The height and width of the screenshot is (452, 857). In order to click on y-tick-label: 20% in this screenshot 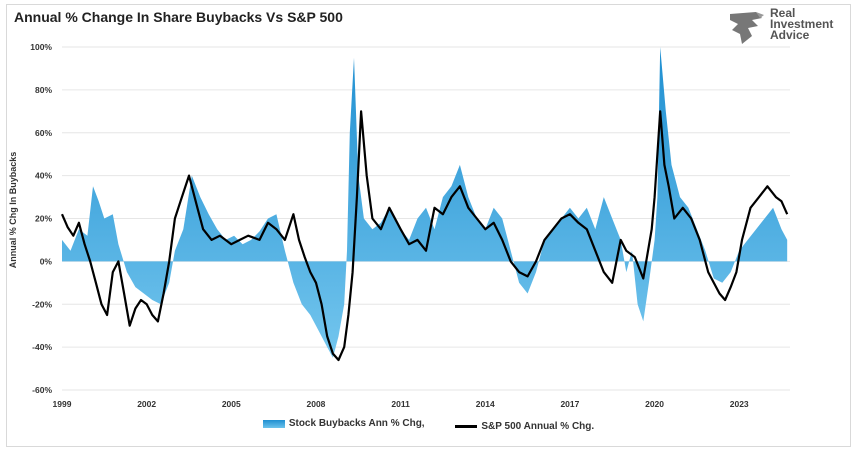, I will do `click(43, 219)`.